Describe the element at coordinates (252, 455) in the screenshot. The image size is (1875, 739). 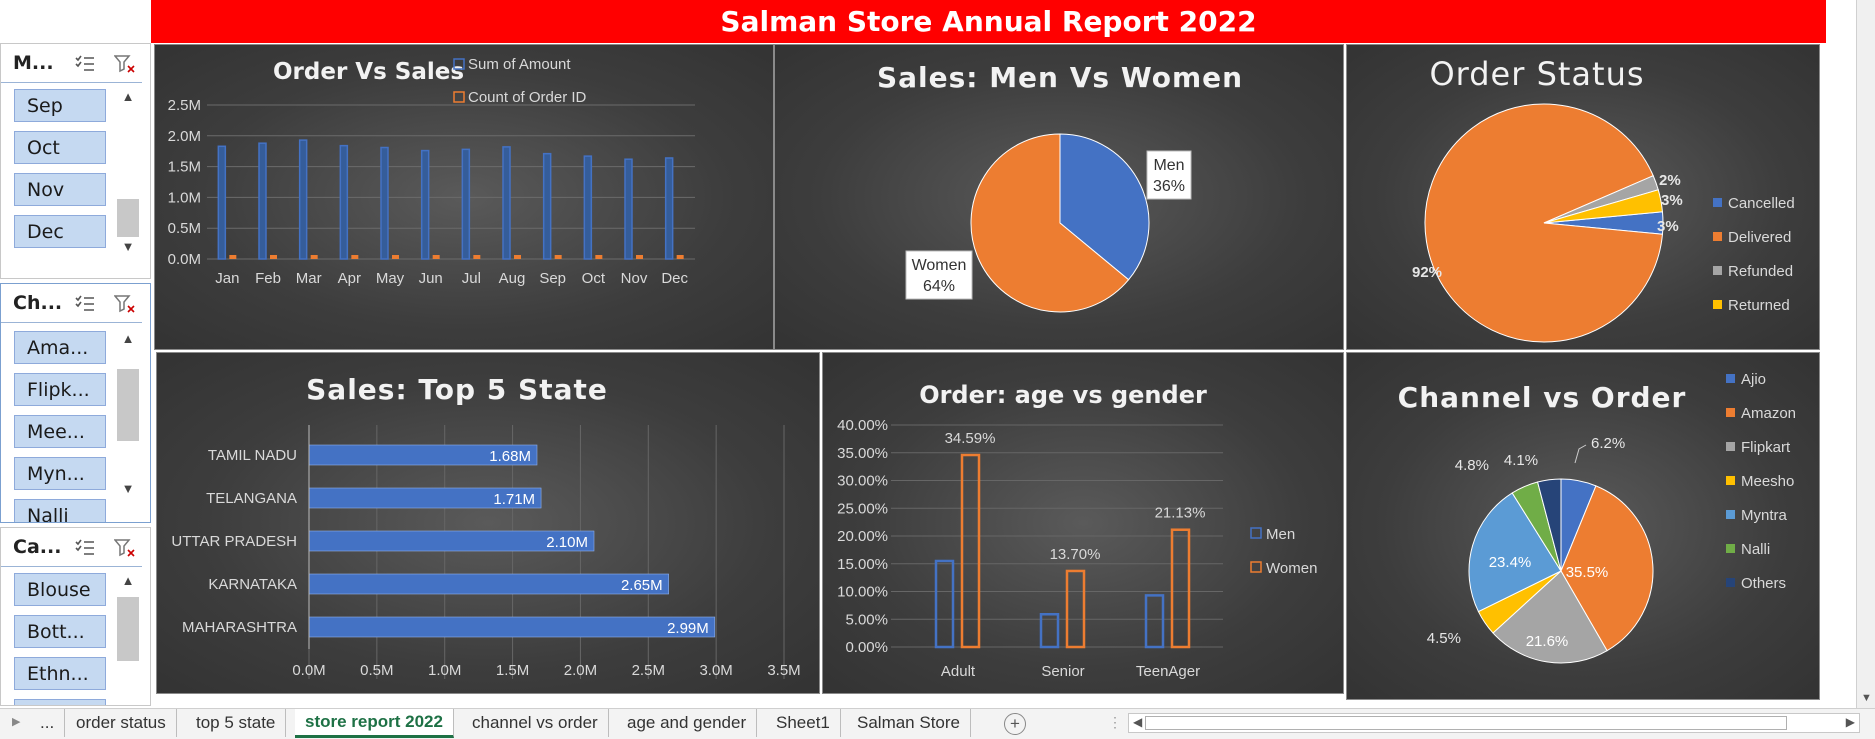
I see `y-tick-label: TAMIL NADU` at that location.